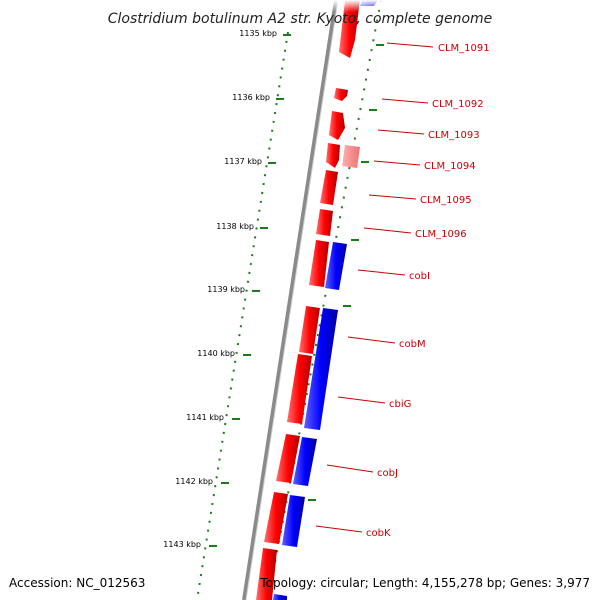  Describe the element at coordinates (454, 135) in the screenshot. I see `gene-label: CLM_1093` at that location.